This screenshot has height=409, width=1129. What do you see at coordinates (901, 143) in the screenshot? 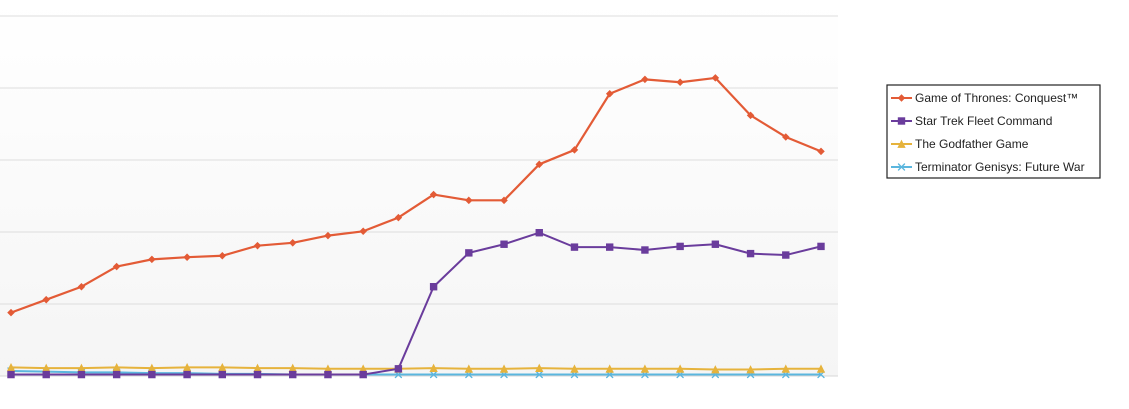
I see `legend-marker-the-godfather-game` at bounding box center [901, 143].